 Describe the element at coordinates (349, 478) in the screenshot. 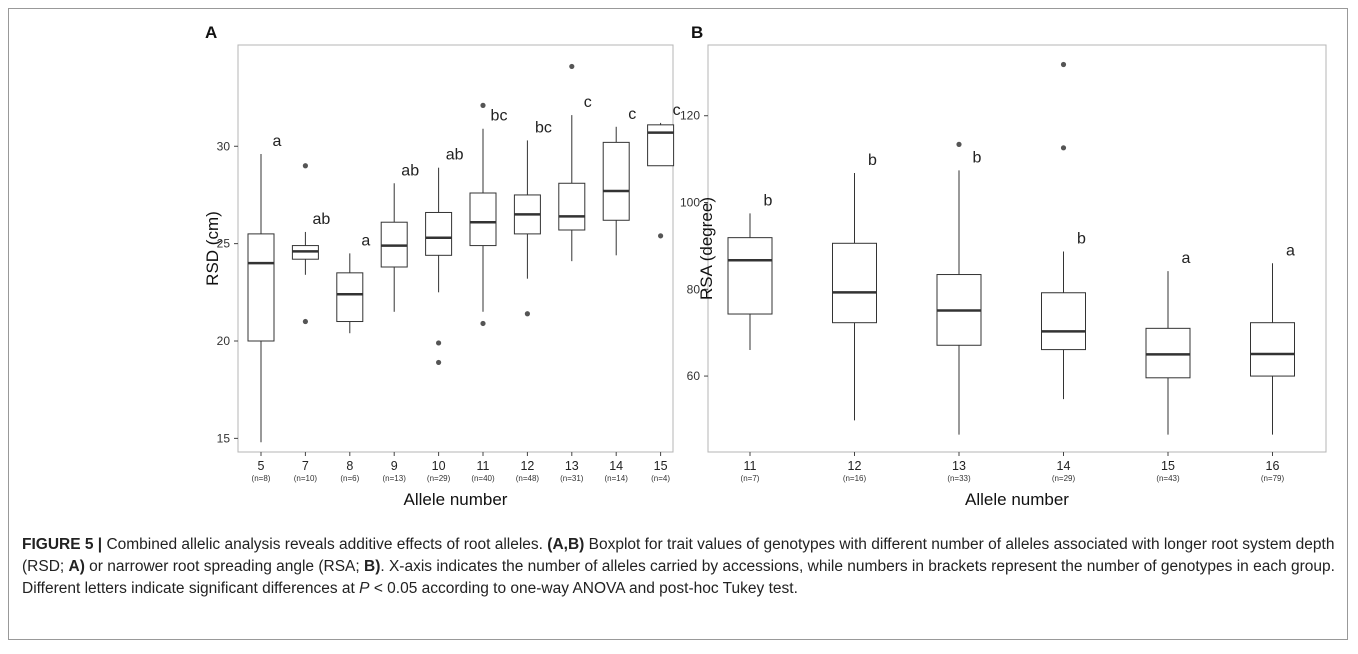

I see `panel-a-group-count: (n=6)` at that location.